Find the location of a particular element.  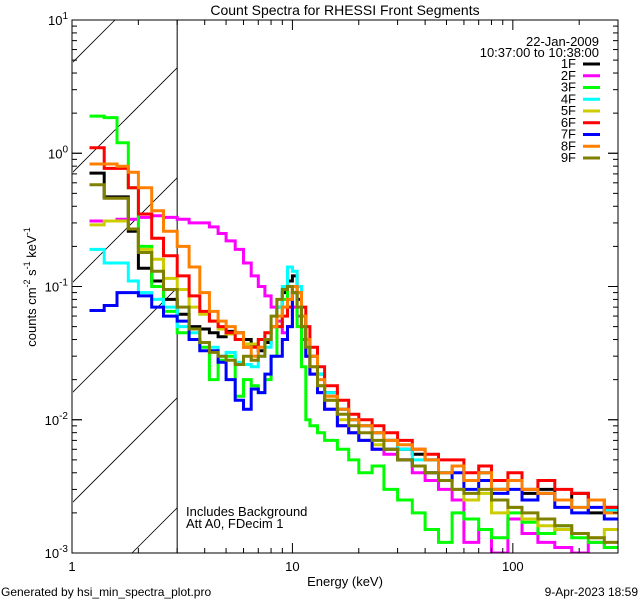

legend-label-1F: 1F is located at coordinates (568, 63).